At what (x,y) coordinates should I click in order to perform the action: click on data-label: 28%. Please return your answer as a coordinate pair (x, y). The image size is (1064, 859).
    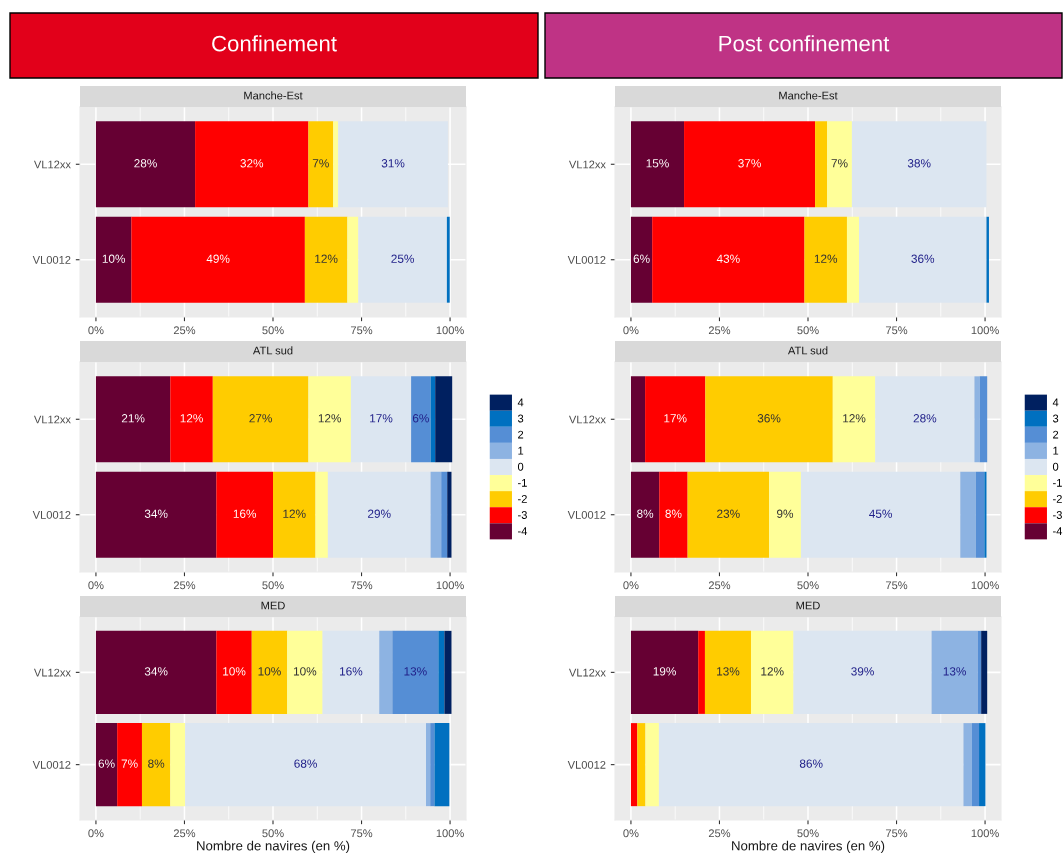
    Looking at the image, I should click on (925, 418).